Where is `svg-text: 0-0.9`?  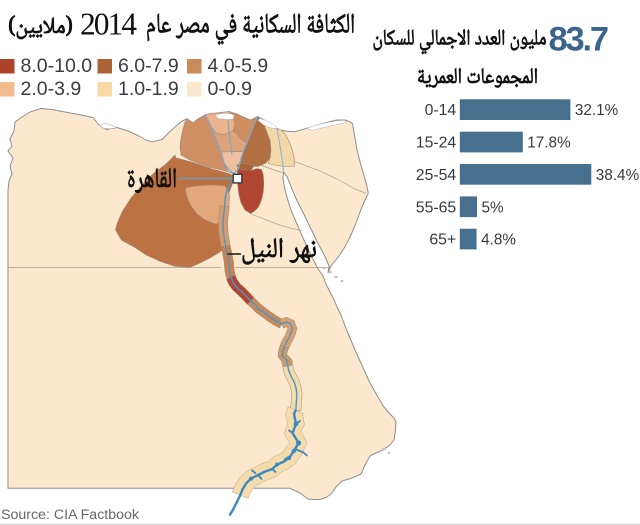 svg-text: 0-0.9 is located at coordinates (230, 89).